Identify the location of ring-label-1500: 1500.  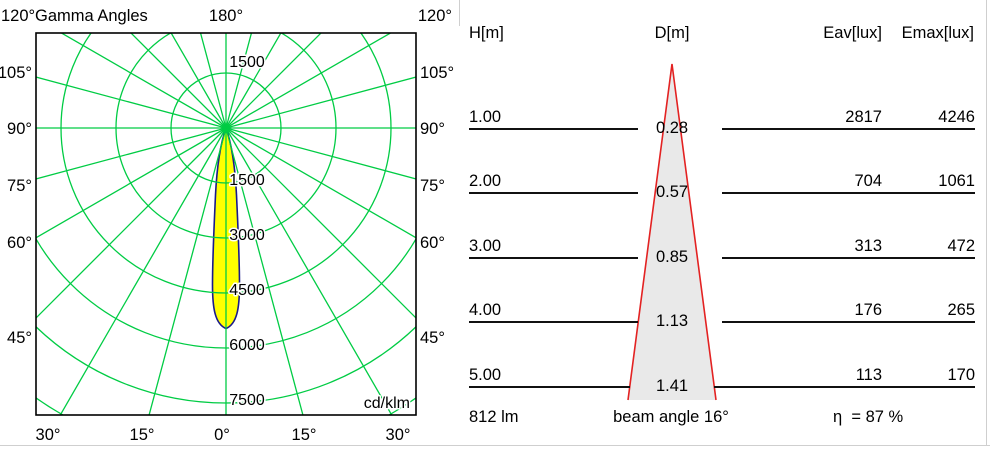
(247, 180).